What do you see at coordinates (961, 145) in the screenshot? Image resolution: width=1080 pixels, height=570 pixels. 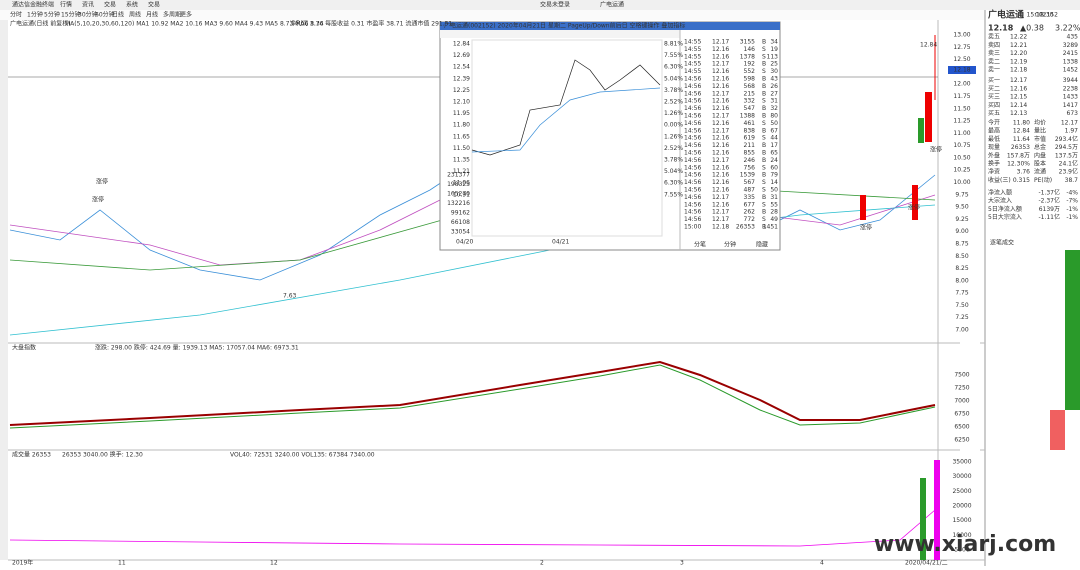 I see `axis-label: 10.75` at bounding box center [961, 145].